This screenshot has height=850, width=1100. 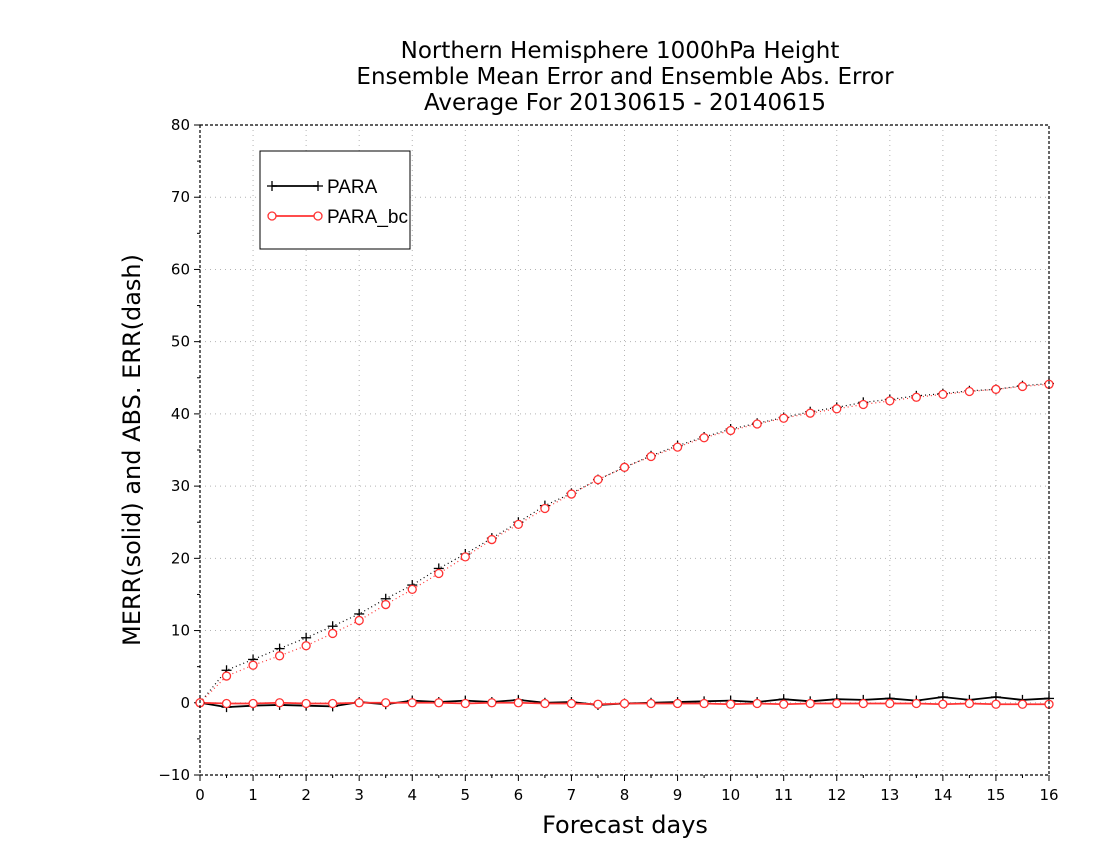 I want to click on legend: PARA PARA_bc, so click(x=335, y=200).